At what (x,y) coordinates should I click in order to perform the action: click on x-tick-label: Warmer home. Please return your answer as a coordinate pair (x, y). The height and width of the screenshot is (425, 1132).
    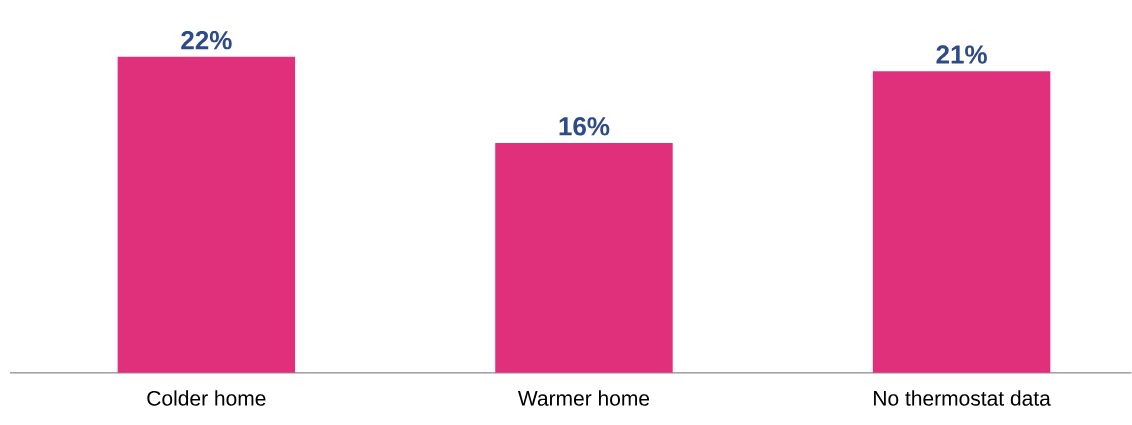
    Looking at the image, I should click on (583, 398).